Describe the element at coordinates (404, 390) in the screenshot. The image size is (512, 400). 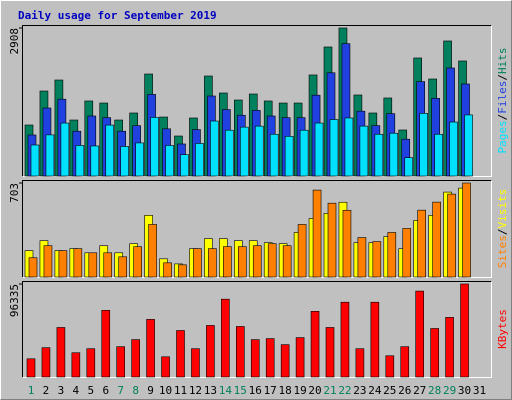
I see `x-tick-label: 26` at that location.